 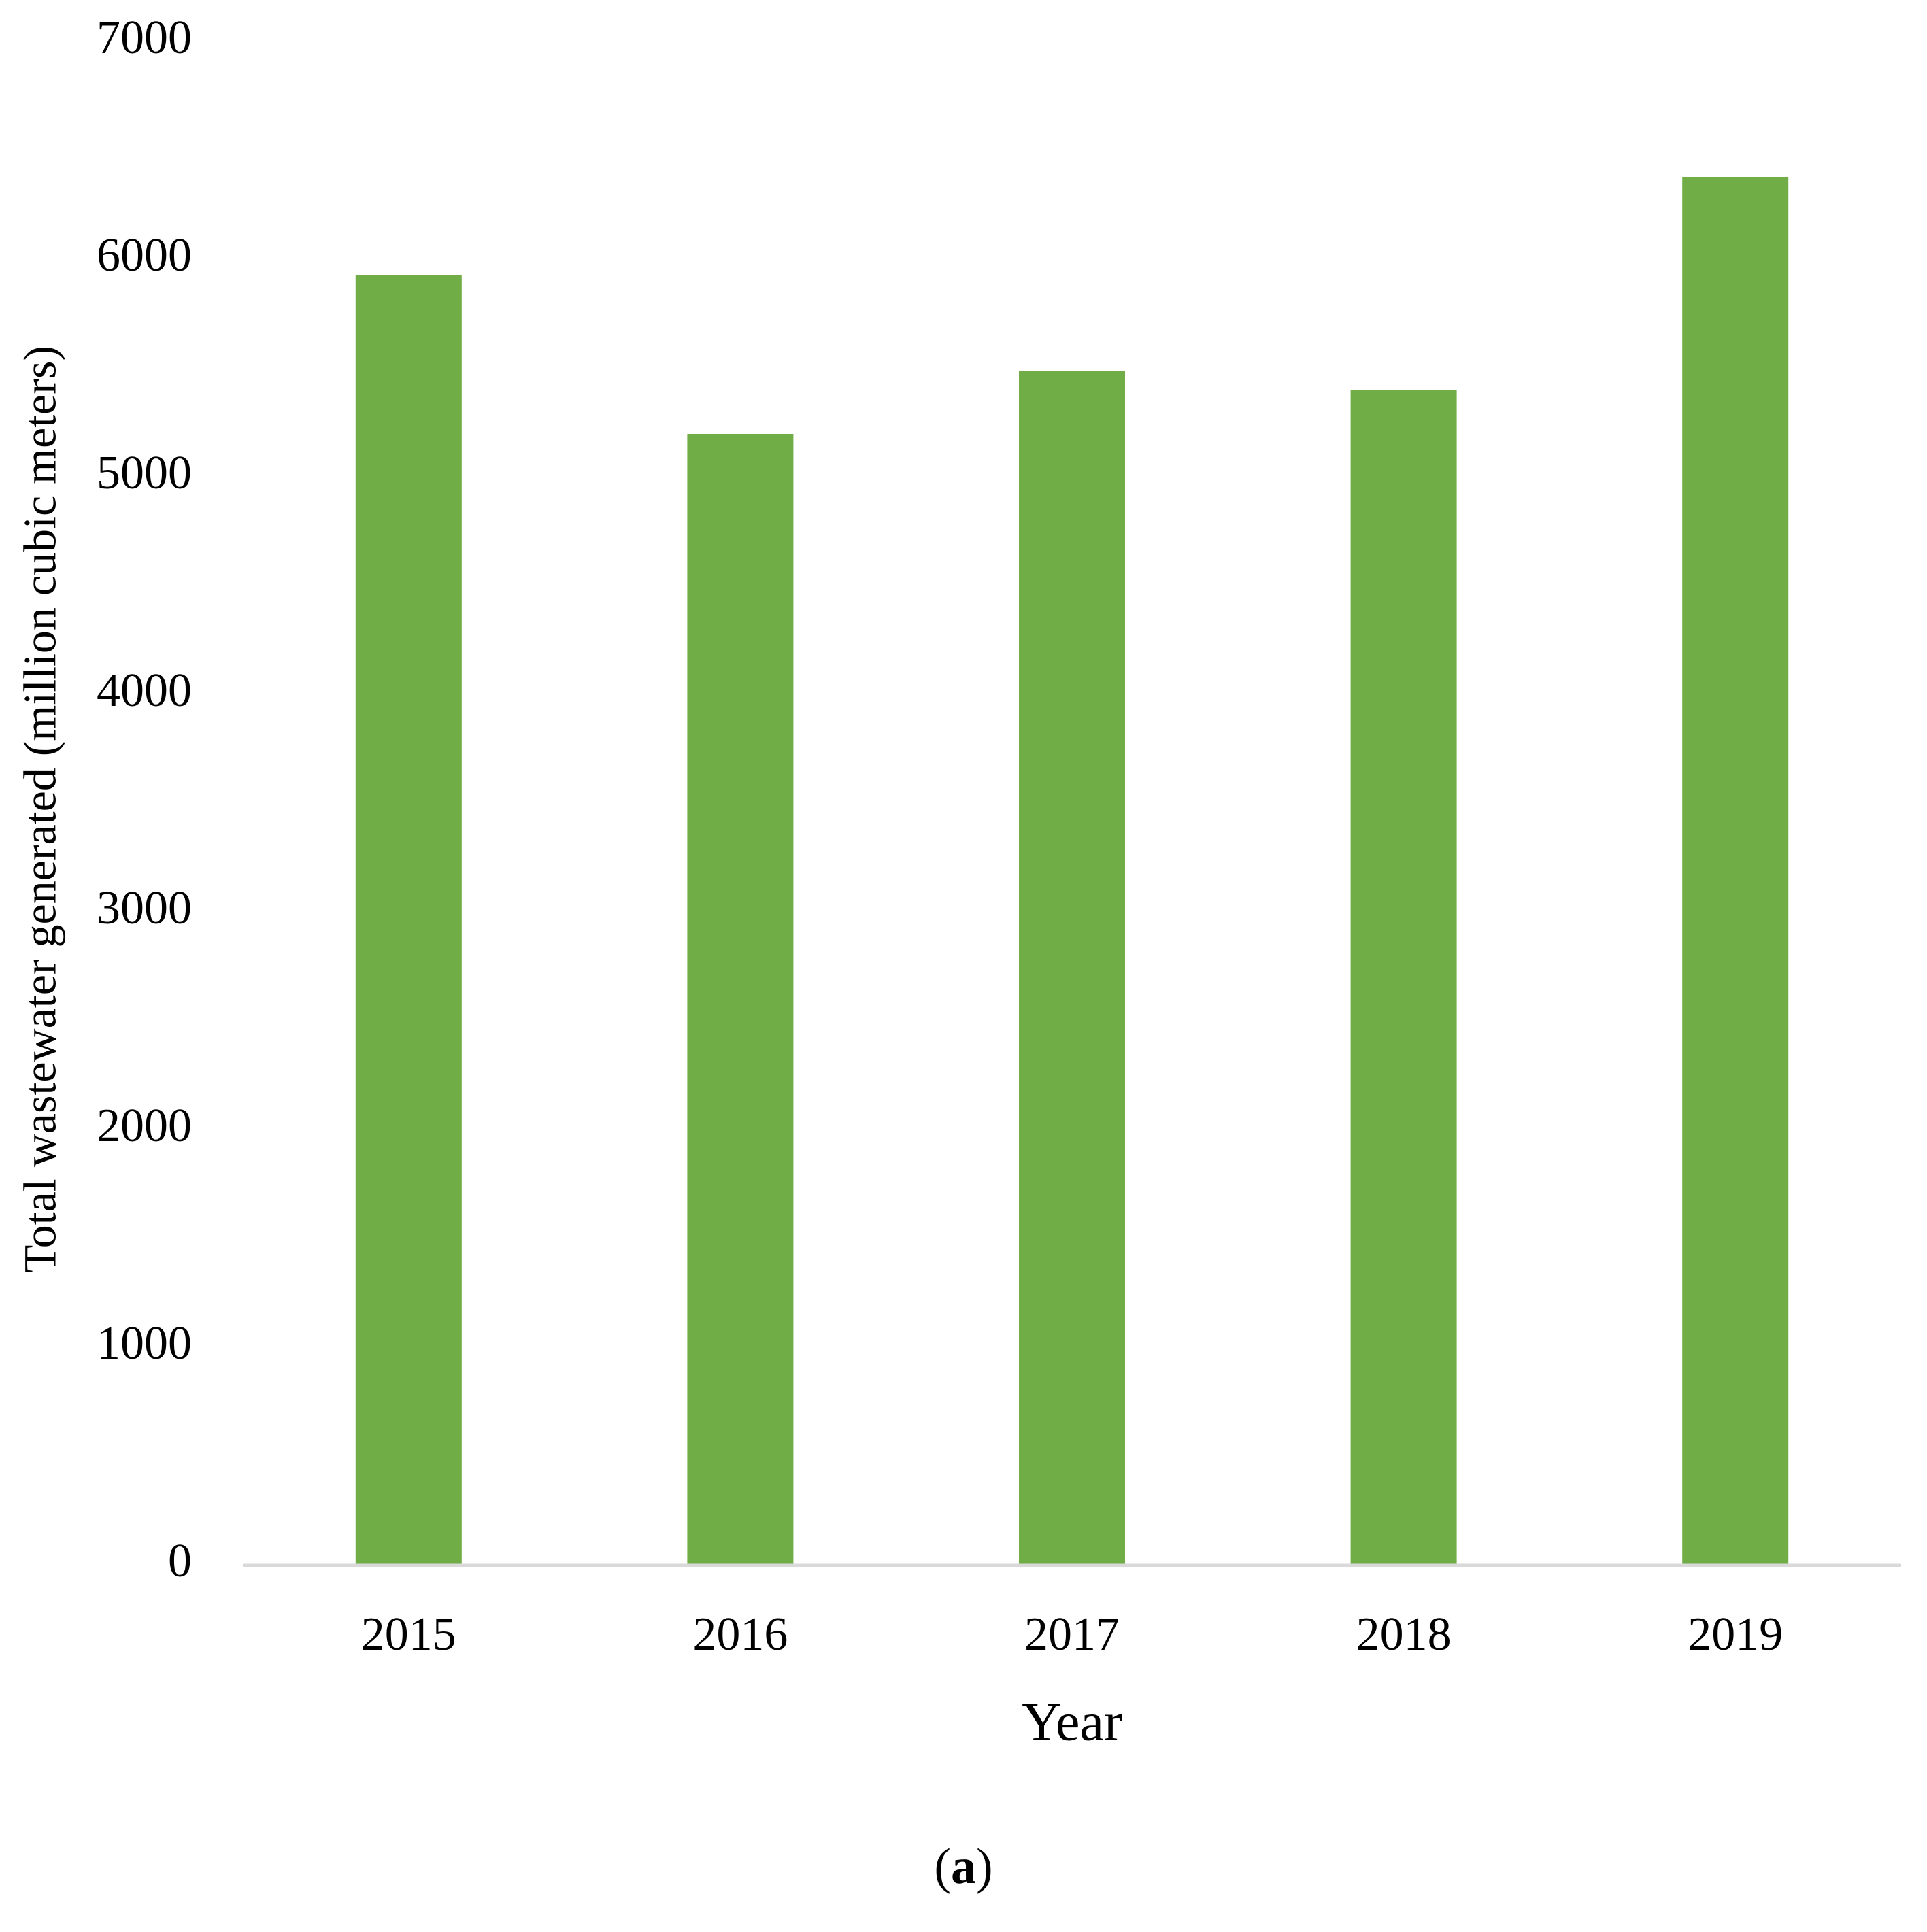 What do you see at coordinates (1404, 1634) in the screenshot?
I see `x-tick-label: 2018` at bounding box center [1404, 1634].